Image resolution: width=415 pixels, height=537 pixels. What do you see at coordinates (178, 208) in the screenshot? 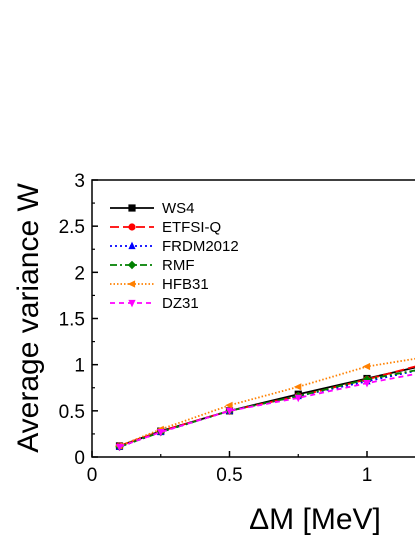
I see `legend-label: WS4` at bounding box center [178, 208].